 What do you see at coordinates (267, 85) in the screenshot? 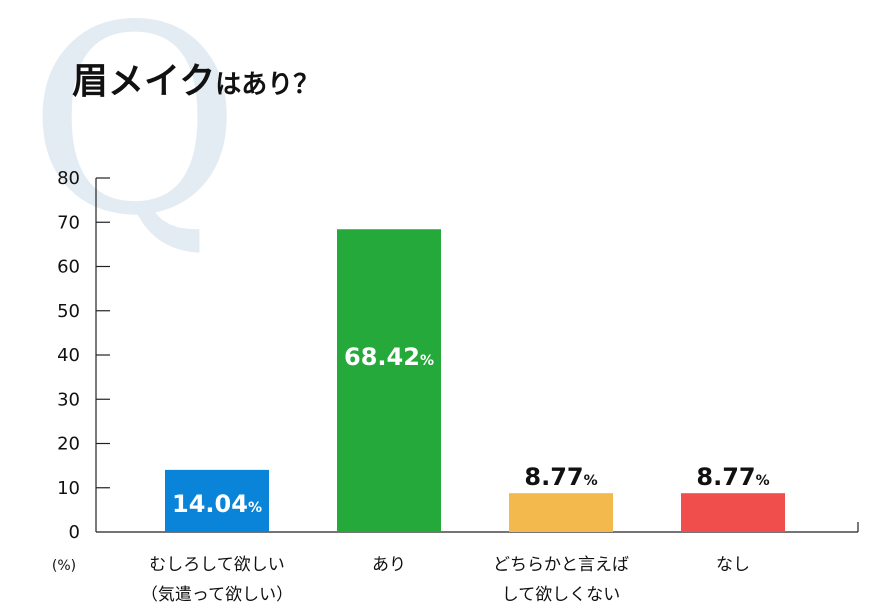
I see `chart-title-sub: はあり？` at bounding box center [267, 85].